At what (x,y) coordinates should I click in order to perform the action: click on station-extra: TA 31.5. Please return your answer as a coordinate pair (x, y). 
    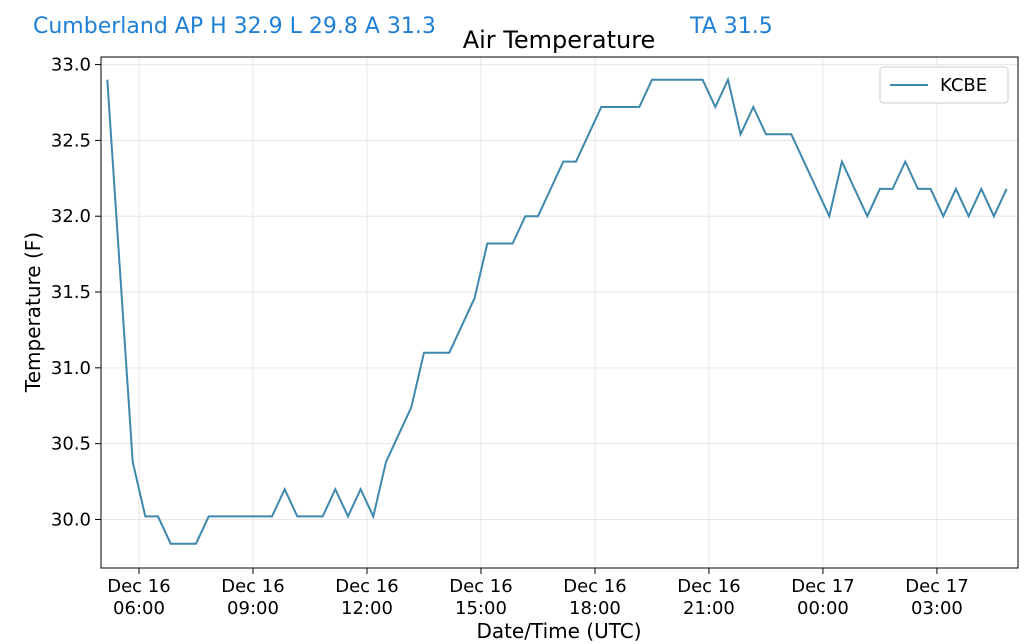
    Looking at the image, I should click on (731, 26).